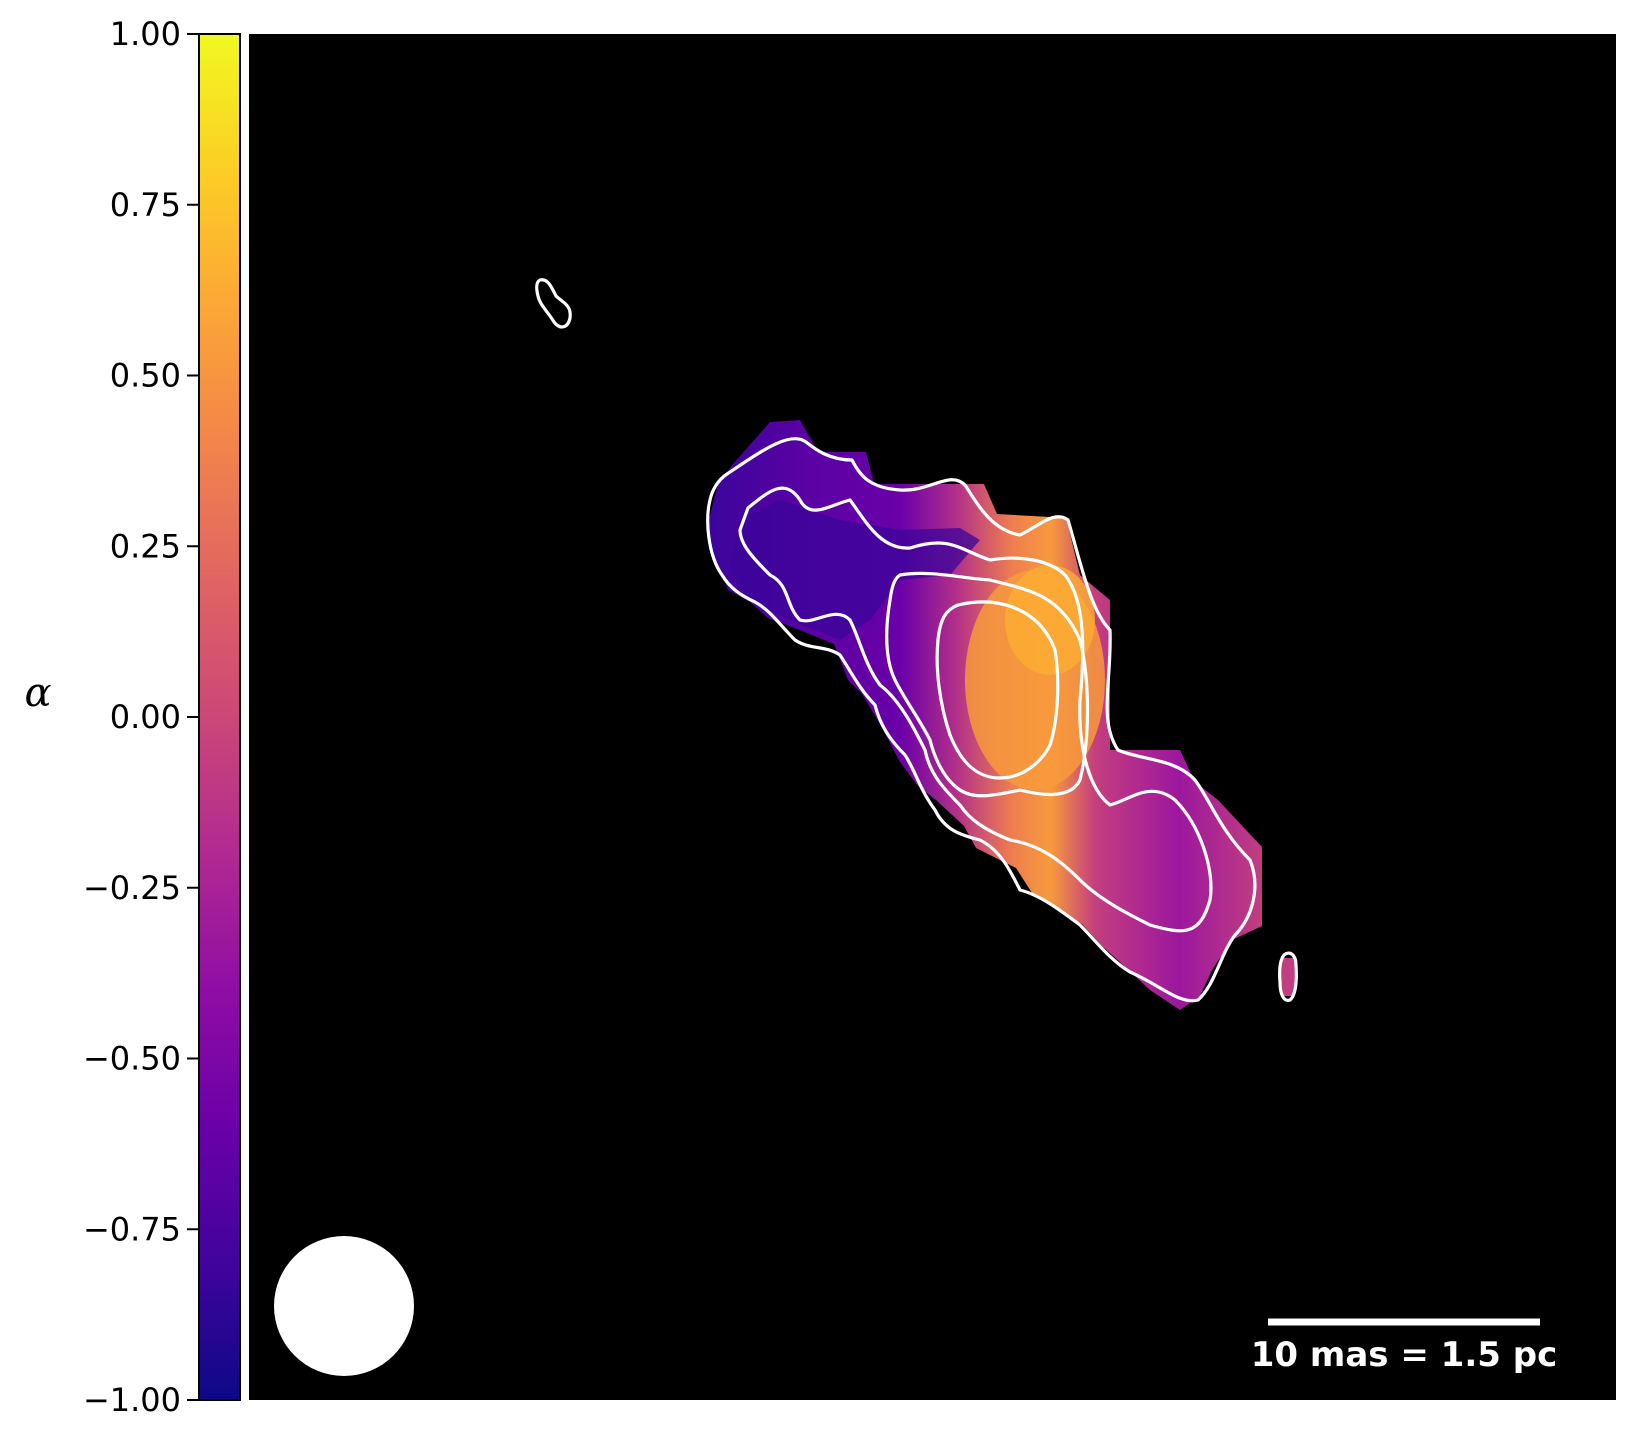  I want to click on colorbar-label: α, so click(37, 693).